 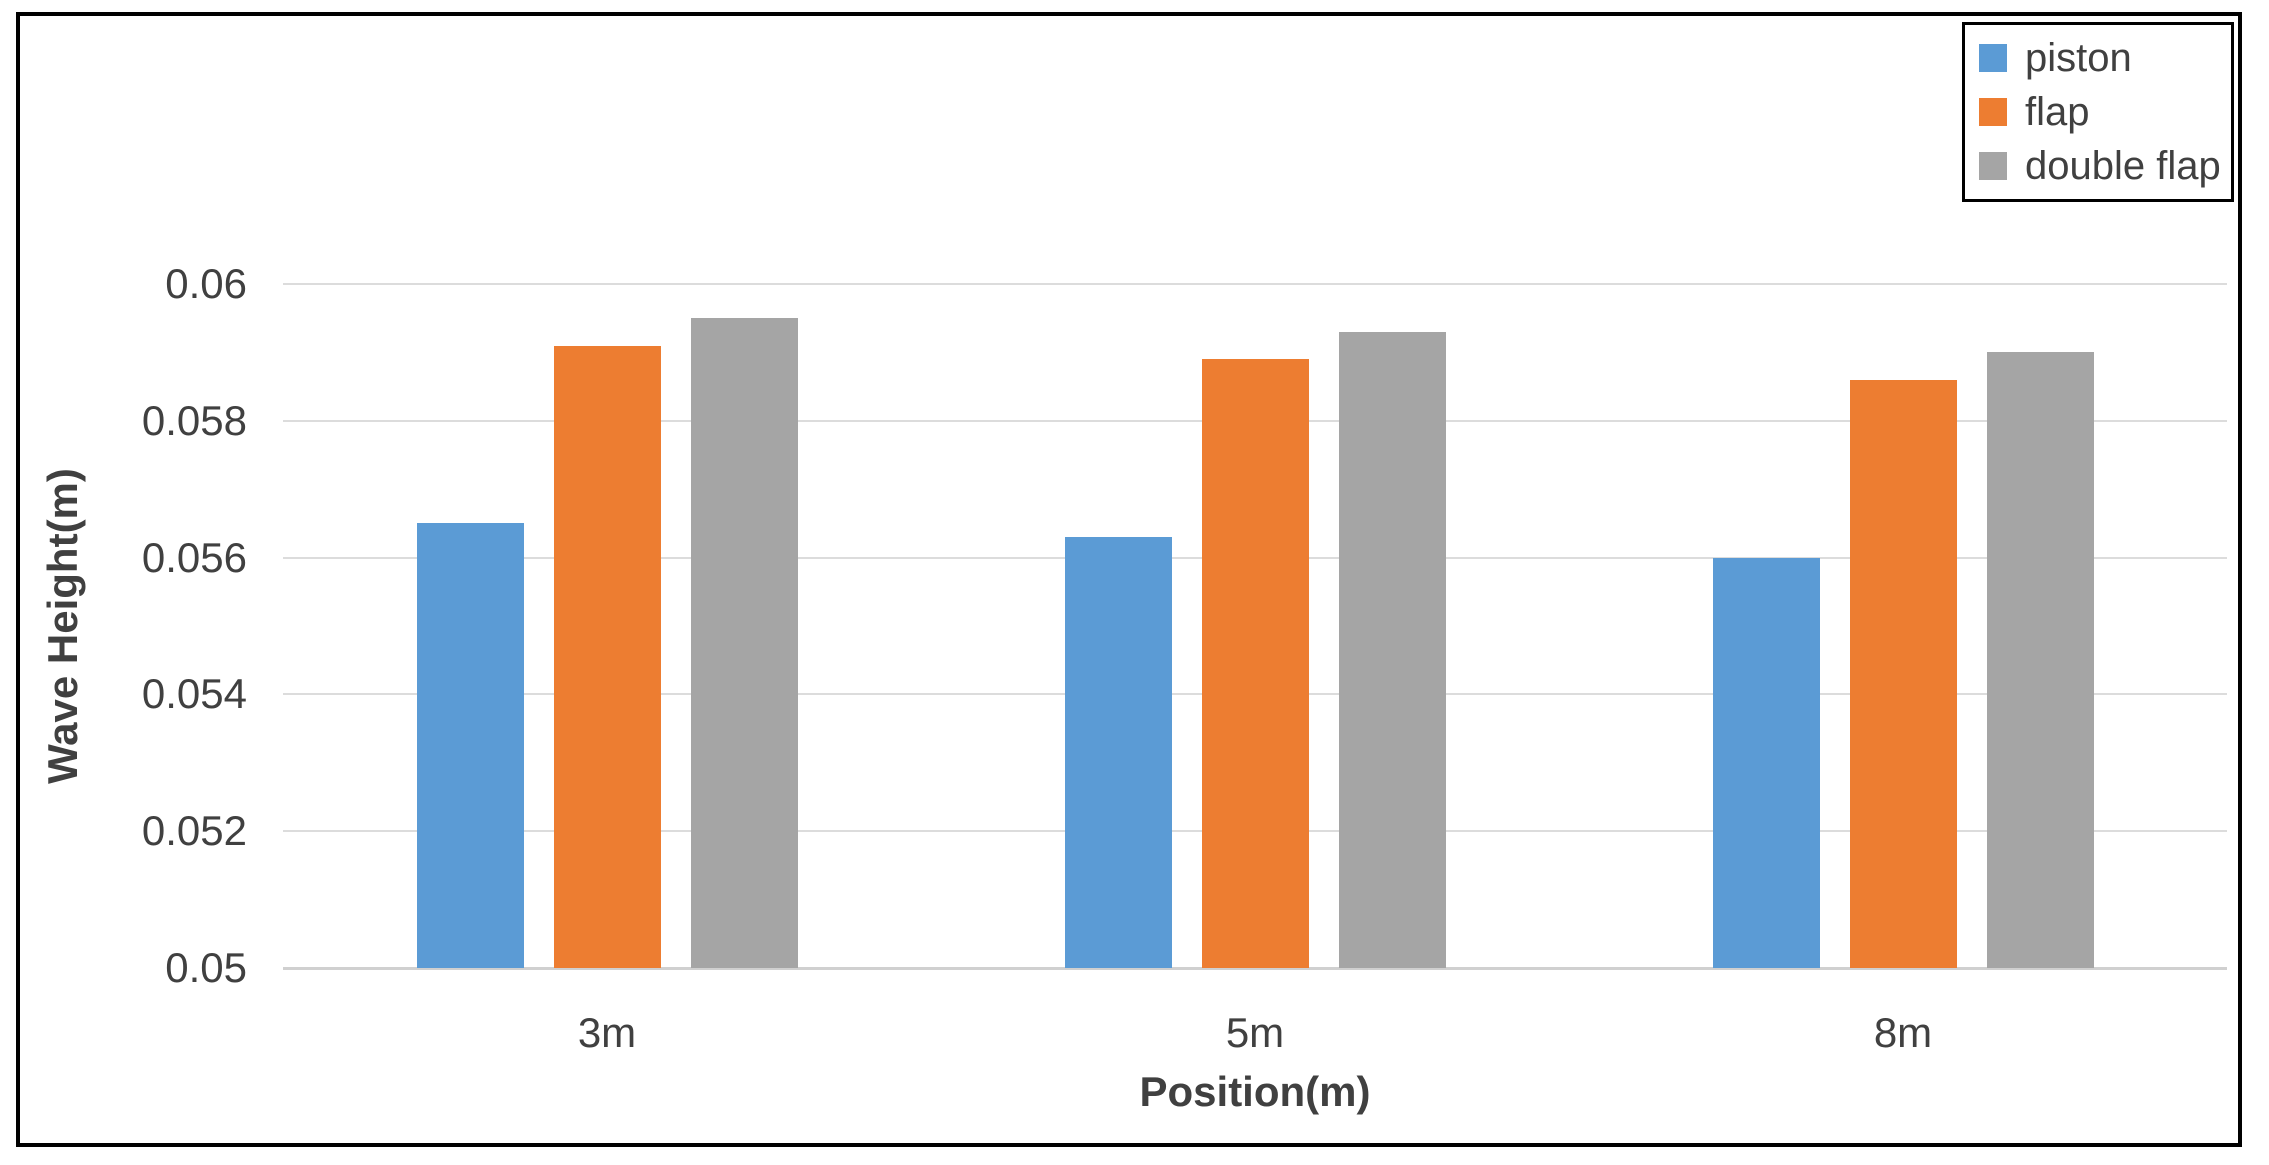 I want to click on bar-flap-5m, so click(x=1255, y=663).